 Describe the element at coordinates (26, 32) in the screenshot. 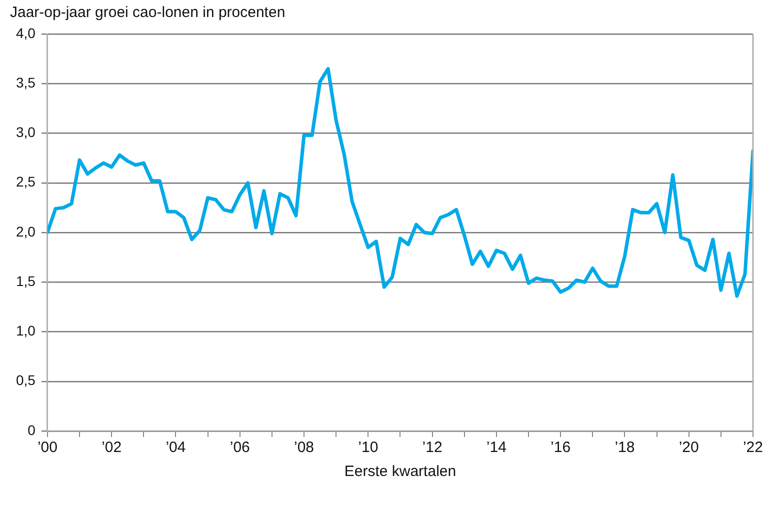

I see `y-tick-label: 4,0` at that location.